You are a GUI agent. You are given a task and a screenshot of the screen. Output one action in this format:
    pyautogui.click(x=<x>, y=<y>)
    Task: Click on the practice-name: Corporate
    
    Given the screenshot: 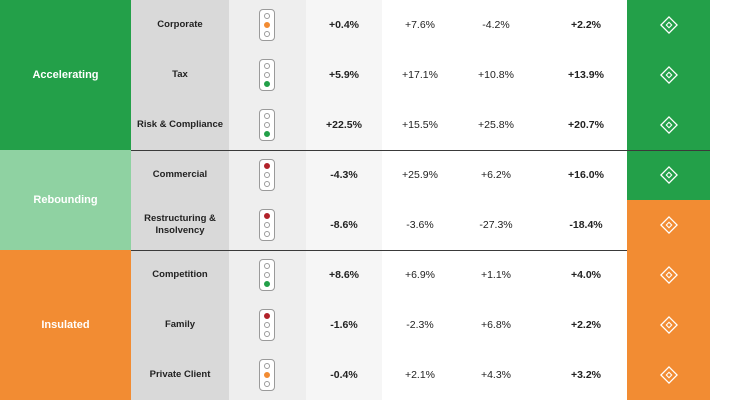 What is the action you would take?
    pyautogui.click(x=180, y=24)
    